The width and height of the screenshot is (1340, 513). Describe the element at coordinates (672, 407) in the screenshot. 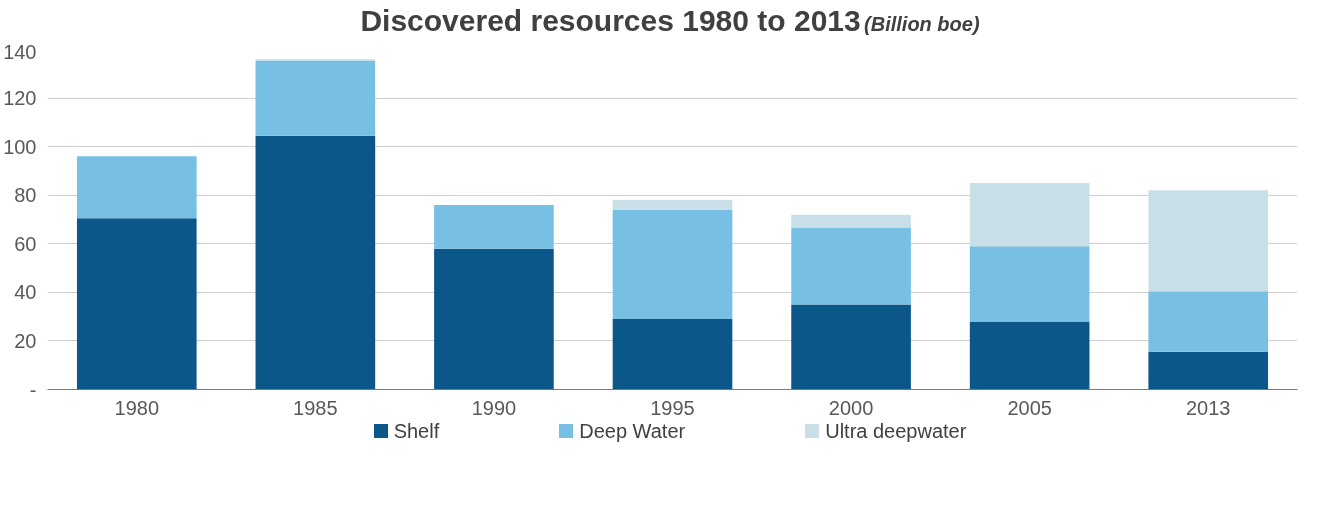

I see `x-tick-label: 1995` at that location.